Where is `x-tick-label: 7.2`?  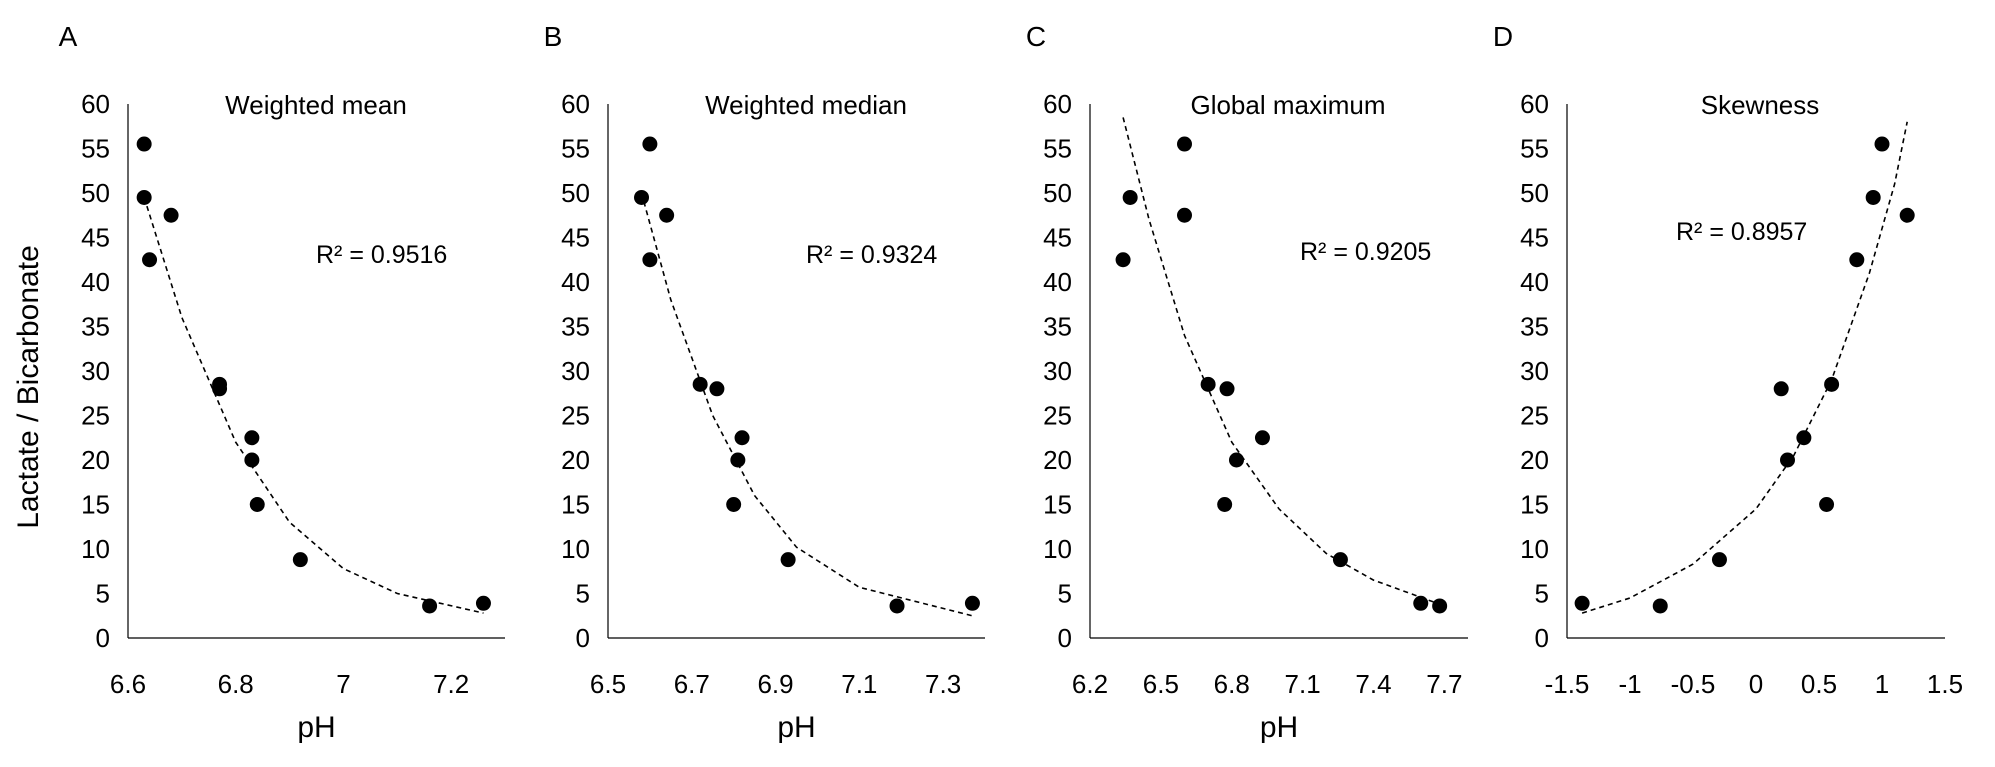 x-tick-label: 7.2 is located at coordinates (451, 684).